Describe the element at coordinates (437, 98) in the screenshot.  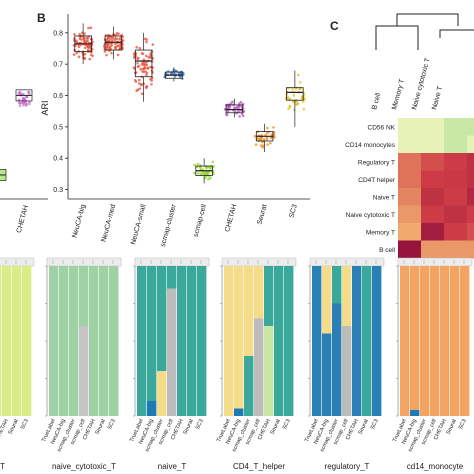
I see `panel-c-col-label: Naive T` at that location.